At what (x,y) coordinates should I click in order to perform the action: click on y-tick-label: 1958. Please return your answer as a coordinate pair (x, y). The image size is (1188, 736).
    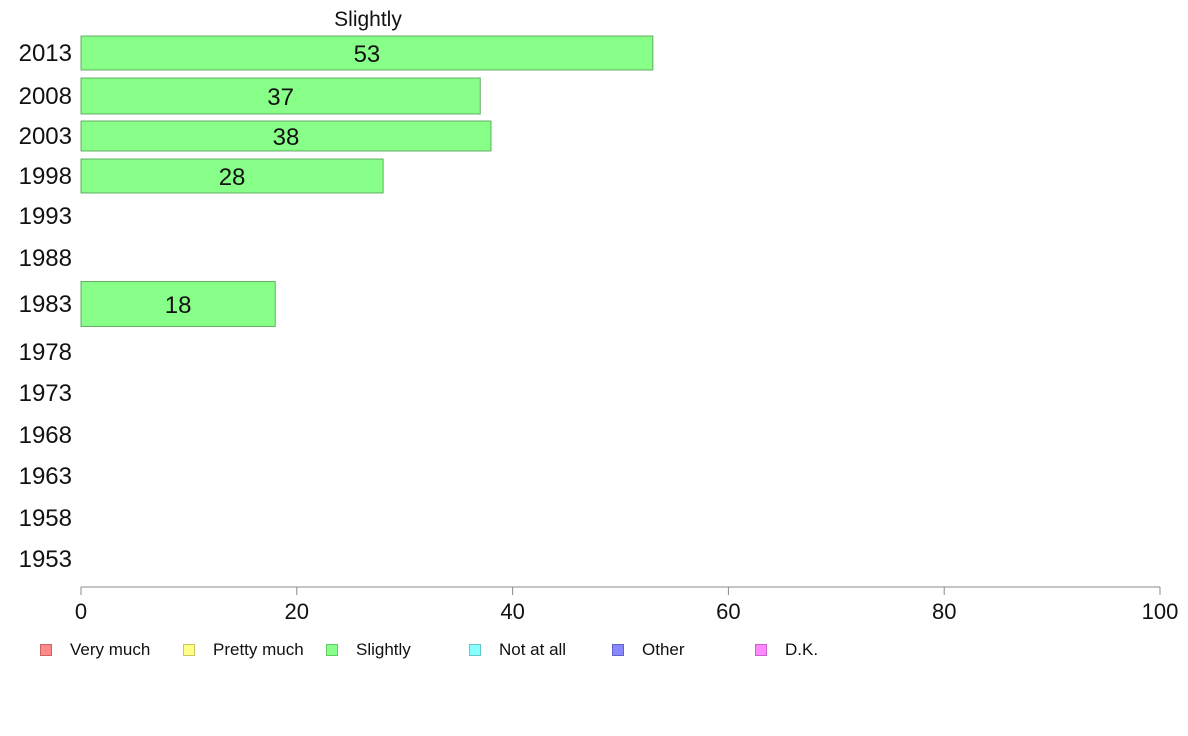
    Looking at the image, I should click on (45, 518).